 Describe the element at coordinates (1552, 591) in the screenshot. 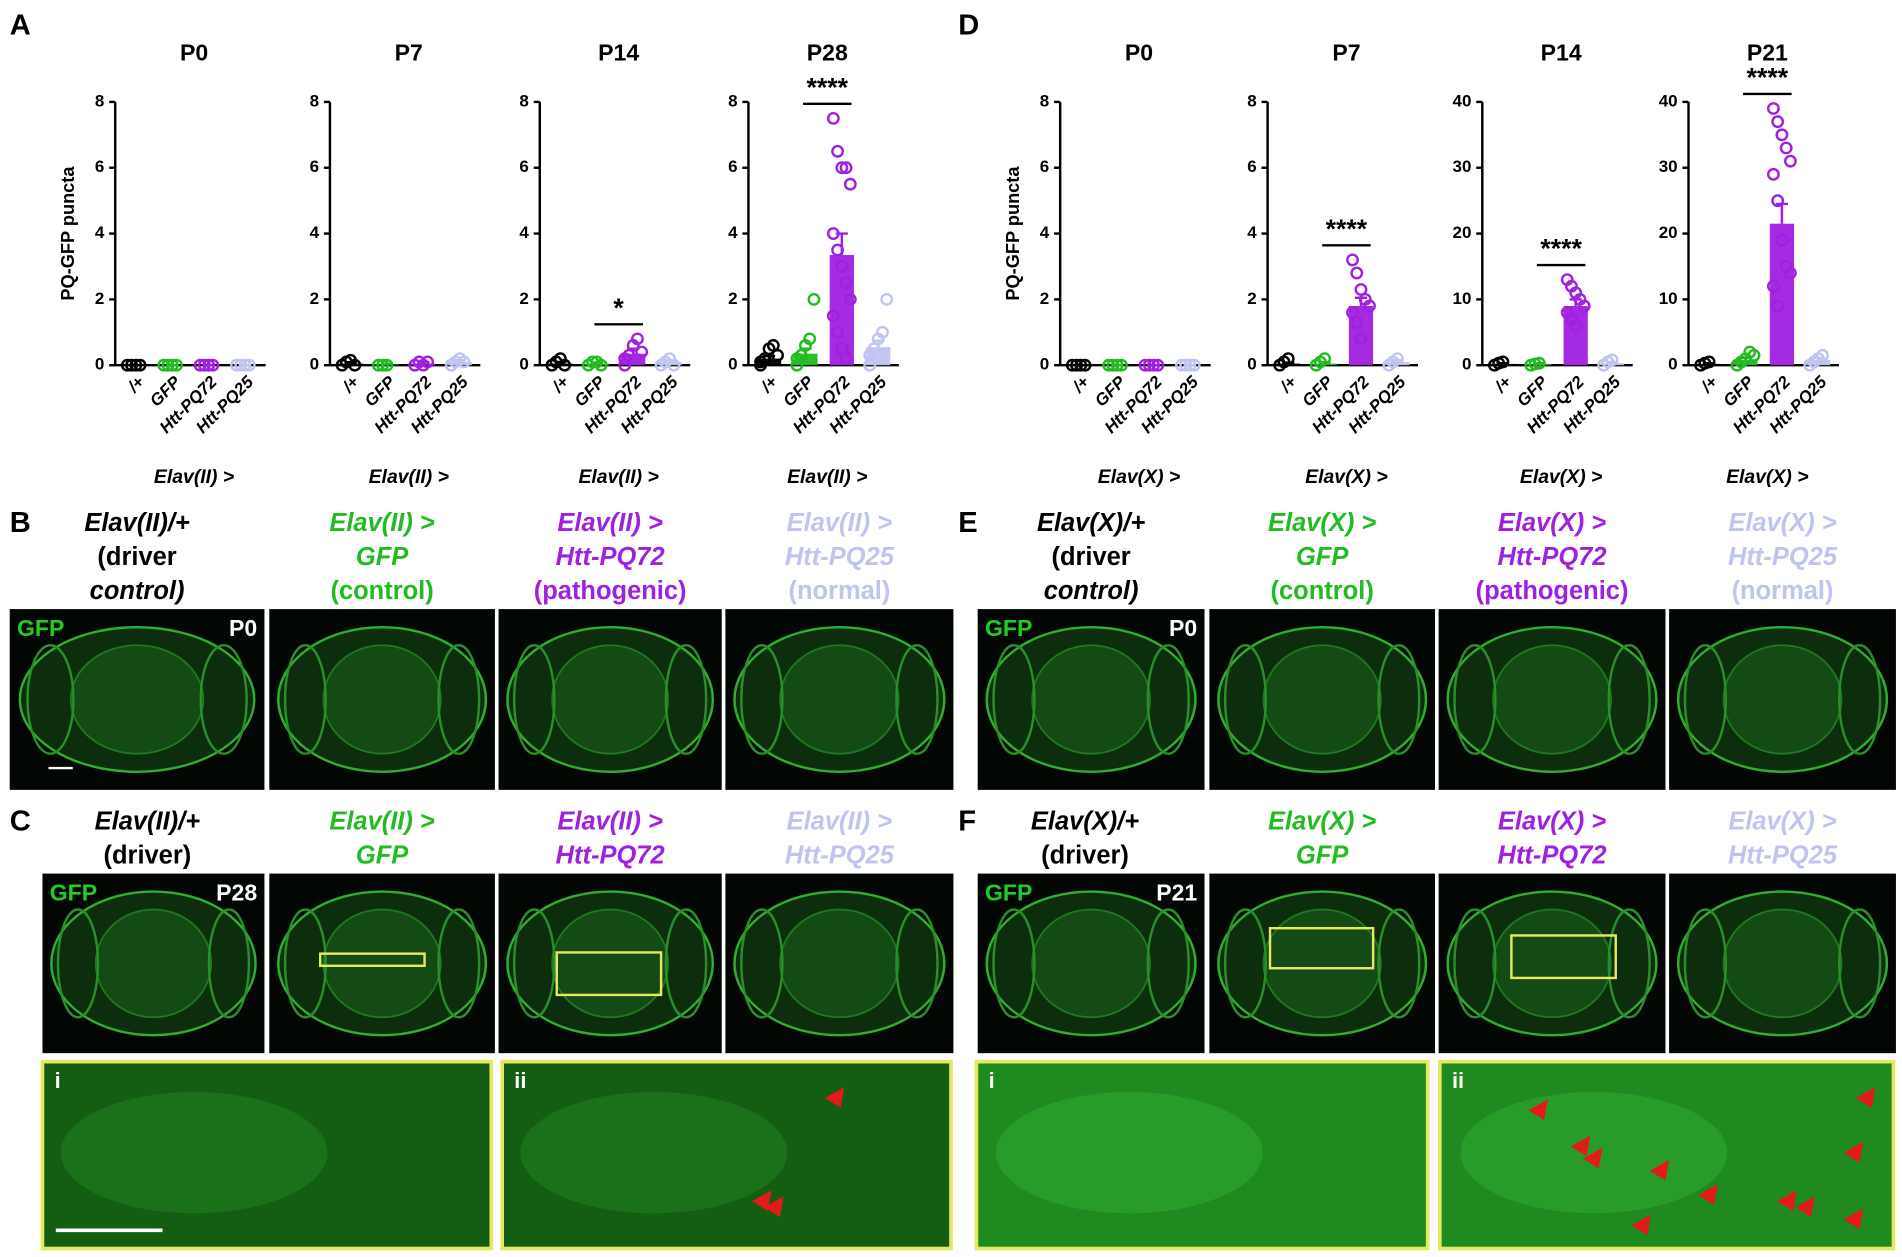

I see `genotype-label: (pathogenic)` at that location.